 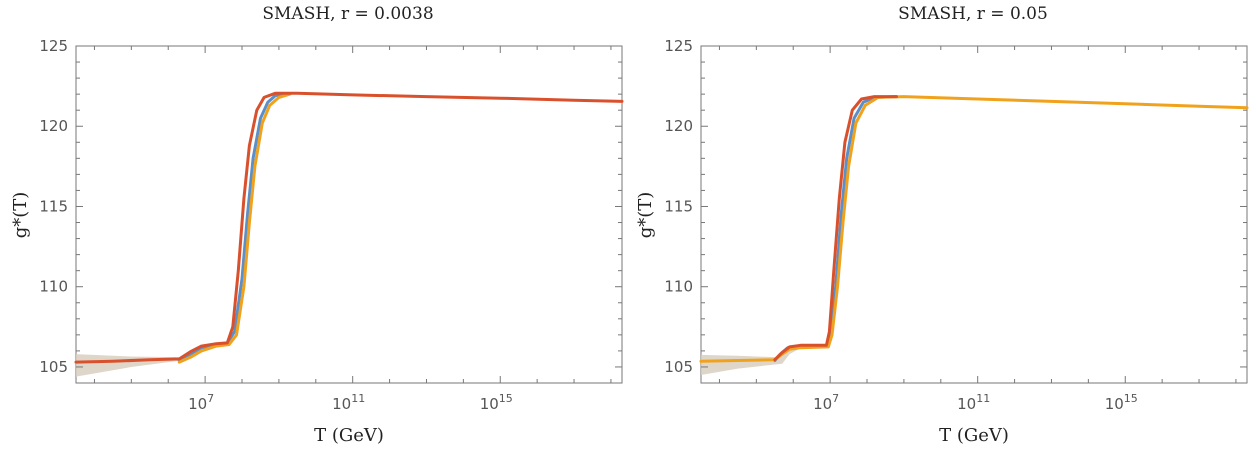 I want to click on y-axis-label-right: g*(T), so click(x=645, y=215).